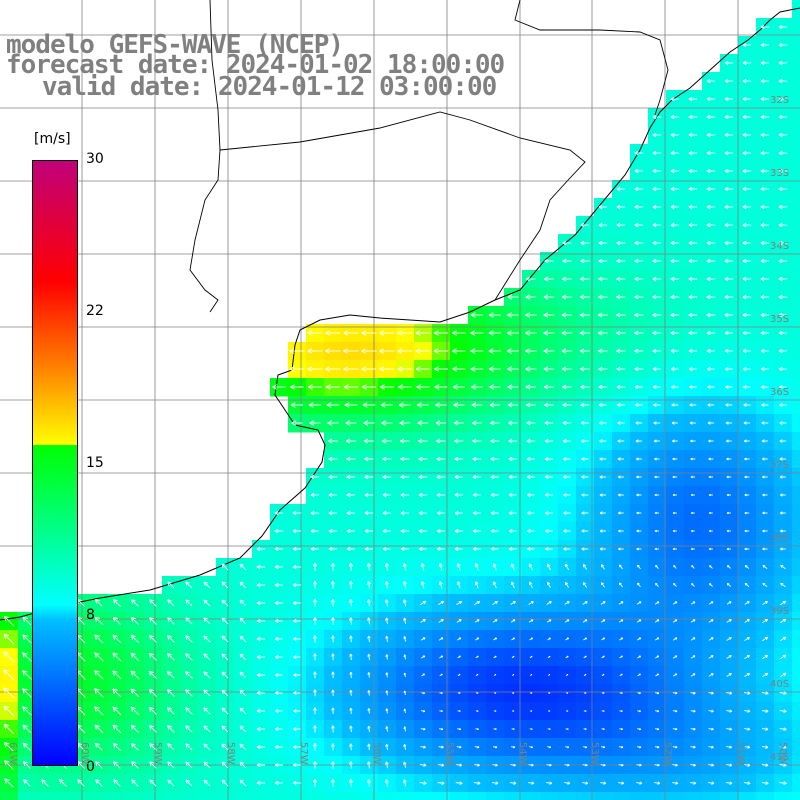  Describe the element at coordinates (780, 319) in the screenshot. I see `lat-label: 35S` at that location.